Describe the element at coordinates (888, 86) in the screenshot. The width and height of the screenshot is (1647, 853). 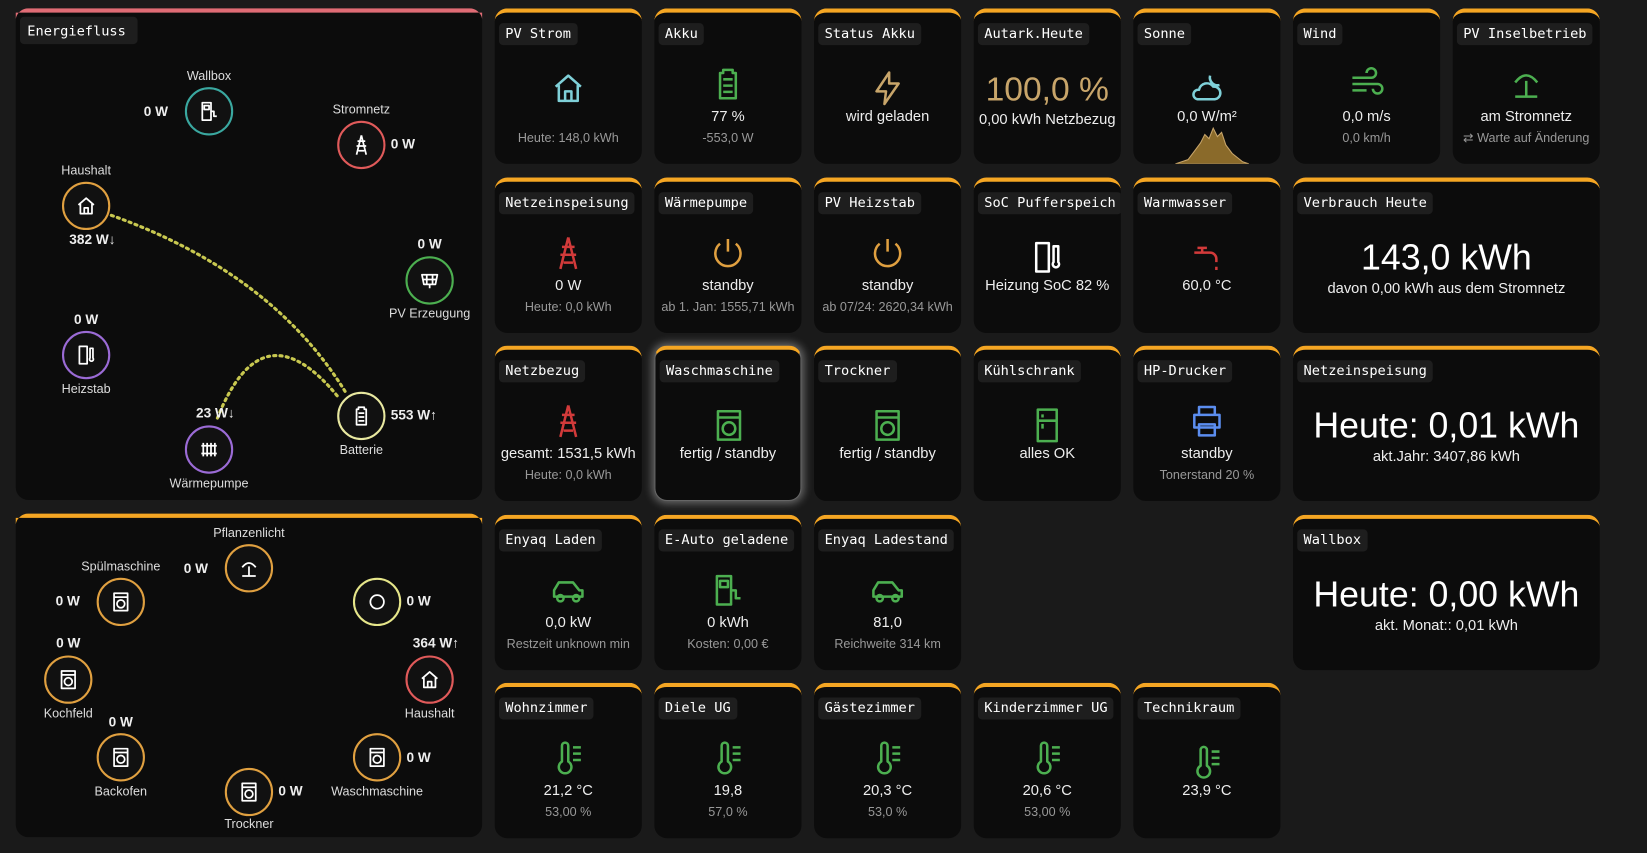
I see `card: Status Akku wird geladen` at that location.